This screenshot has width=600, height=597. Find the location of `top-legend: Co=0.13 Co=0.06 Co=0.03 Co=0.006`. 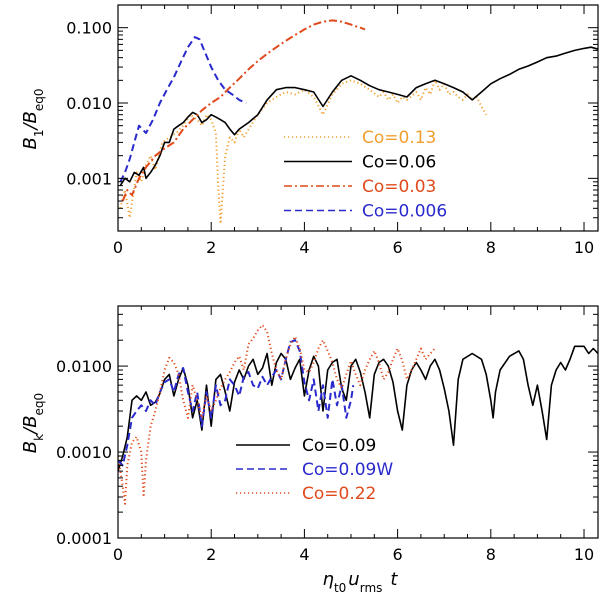

top-legend: Co=0.13 Co=0.06 Co=0.03 Co=0.006 is located at coordinates (365, 175).